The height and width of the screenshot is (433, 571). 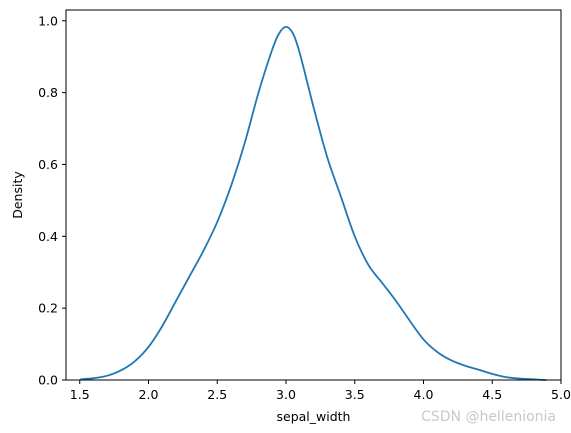 What do you see at coordinates (52, 200) in the screenshot?
I see `y-ticks: 0.0 0.2 0.4 0.6 0.8 1.0` at bounding box center [52, 200].